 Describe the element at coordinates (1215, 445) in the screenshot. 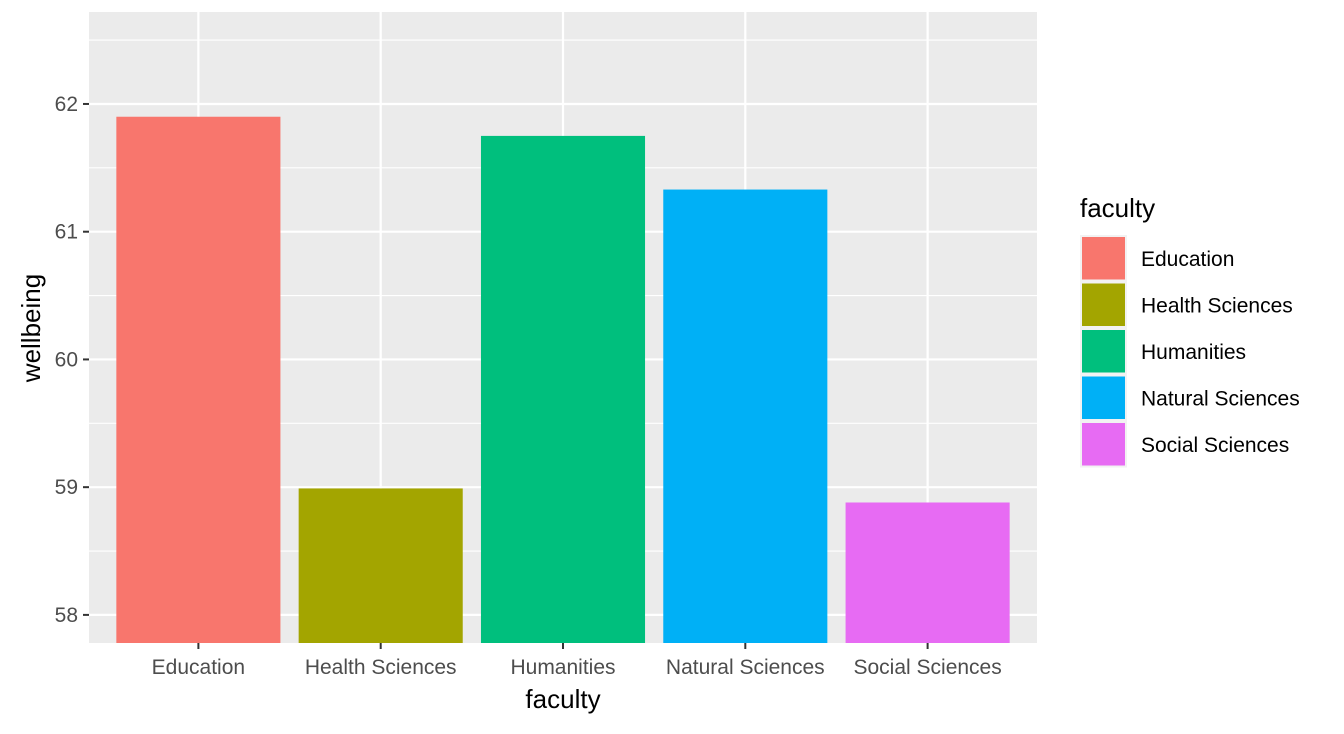

I see `legend-label: Social Sciences` at that location.